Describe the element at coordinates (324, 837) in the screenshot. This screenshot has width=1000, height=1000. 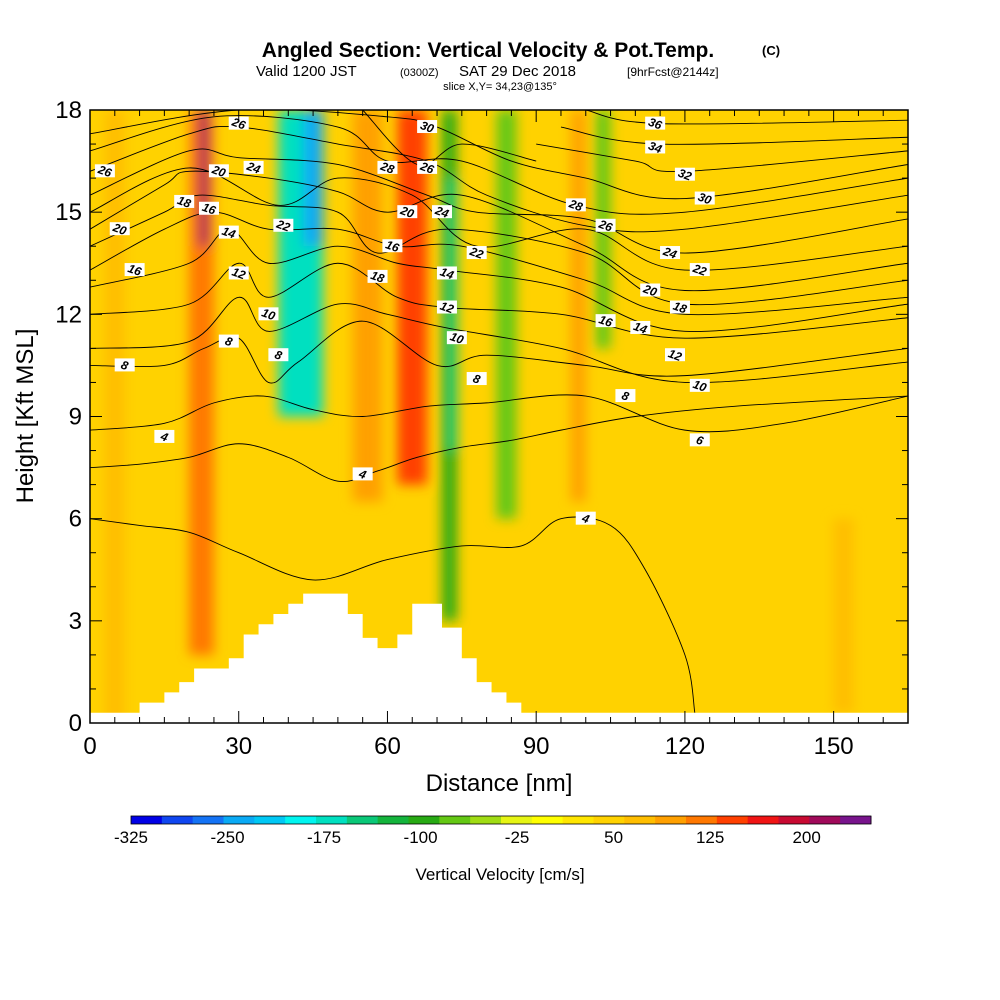
I see `colorbar-tick-label: -175` at that location.